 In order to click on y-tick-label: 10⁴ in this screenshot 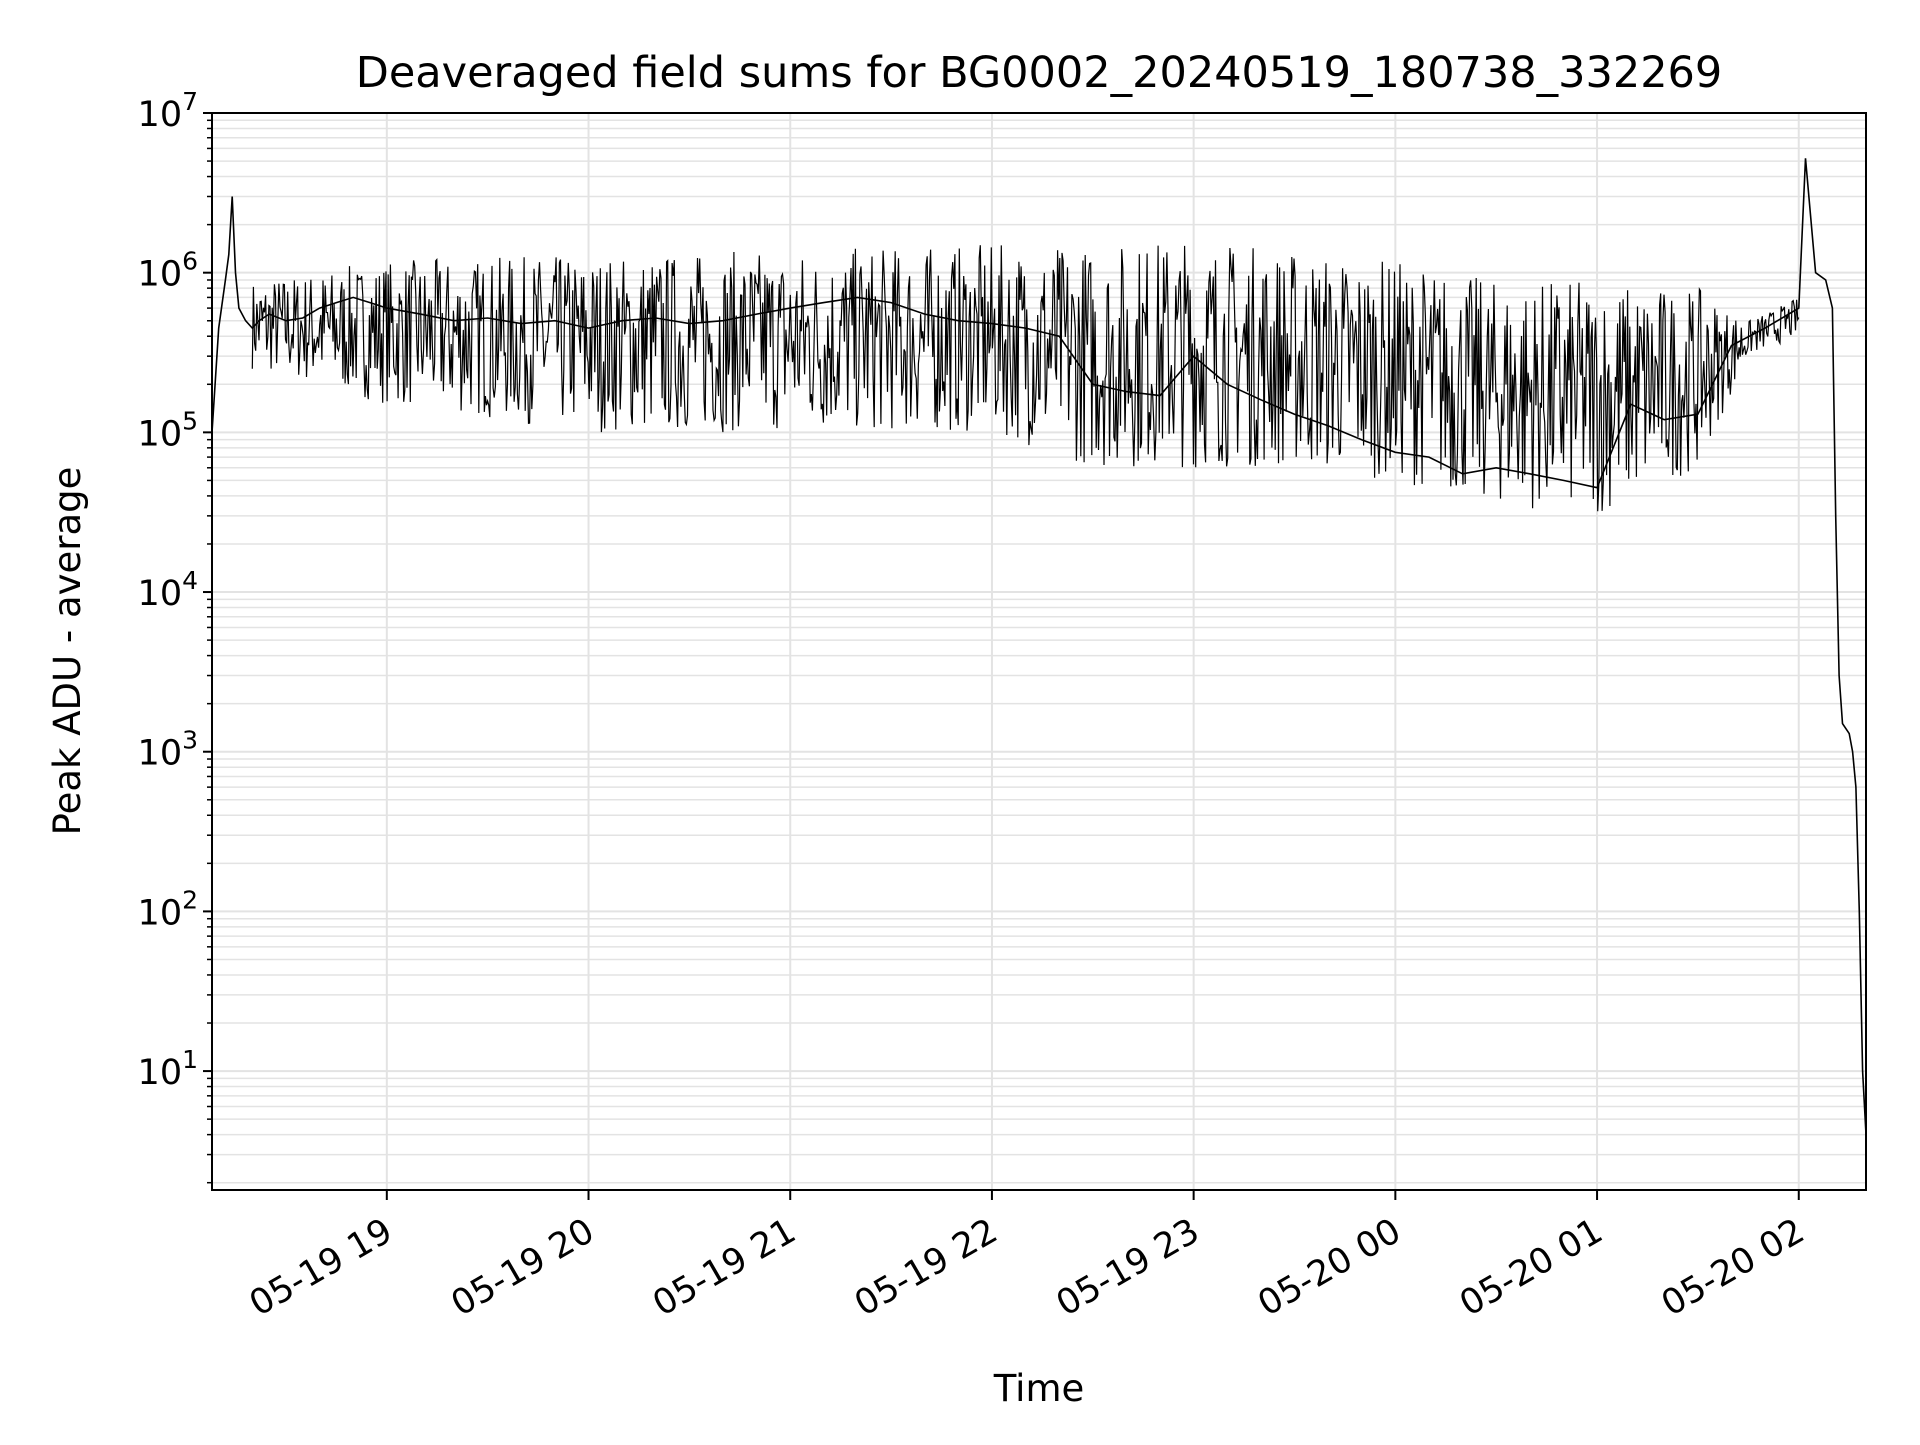, I will do `click(168, 590)`.